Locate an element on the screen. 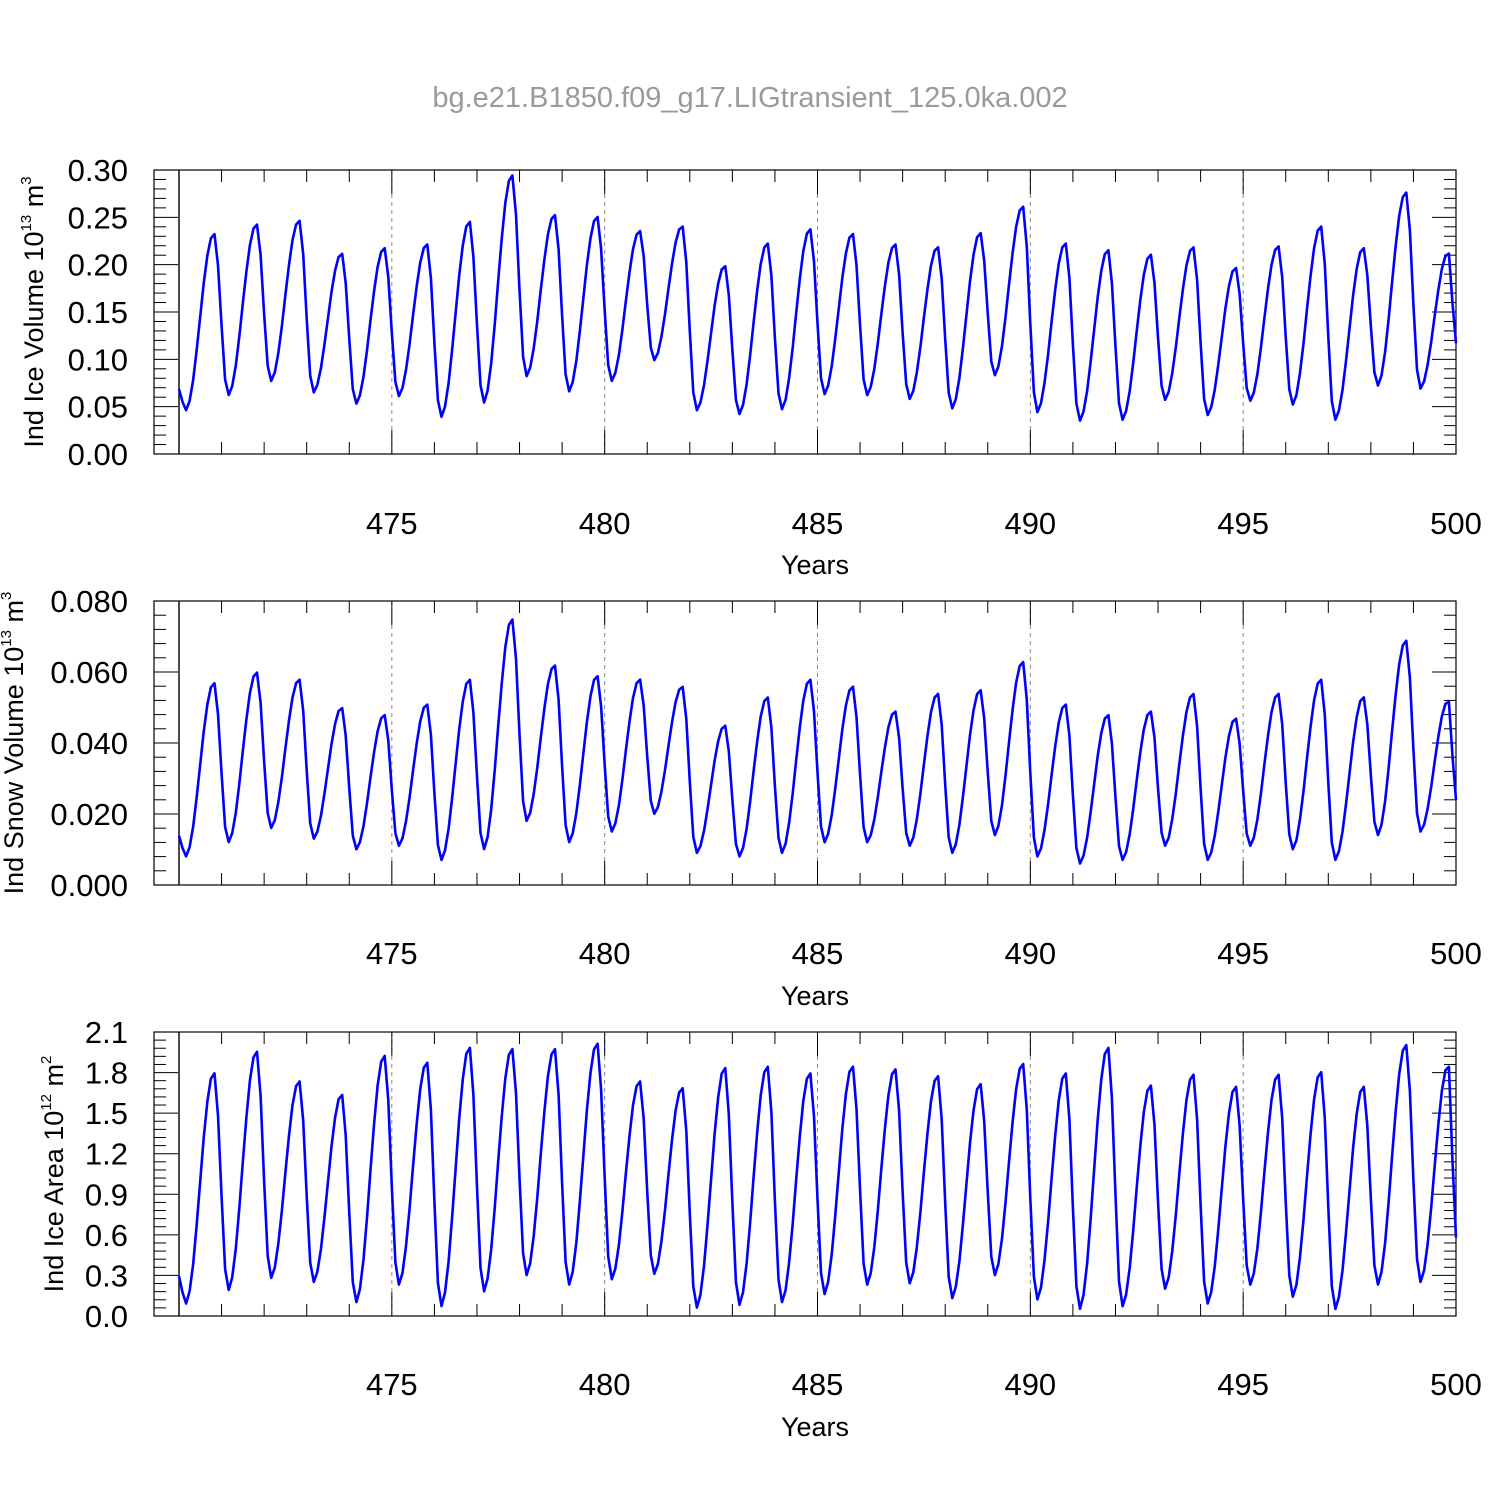 The height and width of the screenshot is (1500, 1500). y-tick-label: 0.000 is located at coordinates (89, 885).